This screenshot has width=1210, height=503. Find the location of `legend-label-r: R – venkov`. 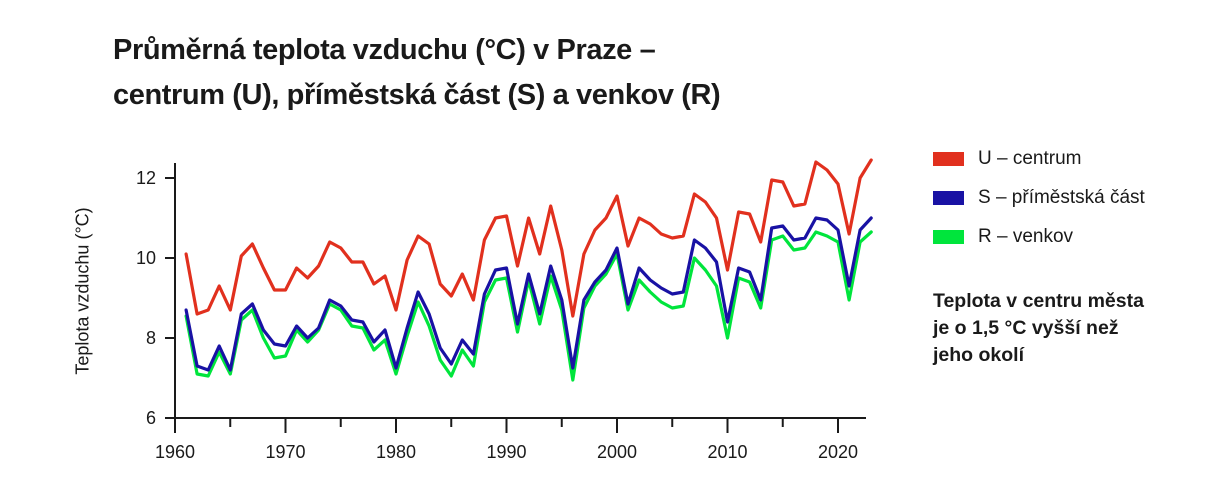

legend-label-r: R – venkov is located at coordinates (1026, 236).